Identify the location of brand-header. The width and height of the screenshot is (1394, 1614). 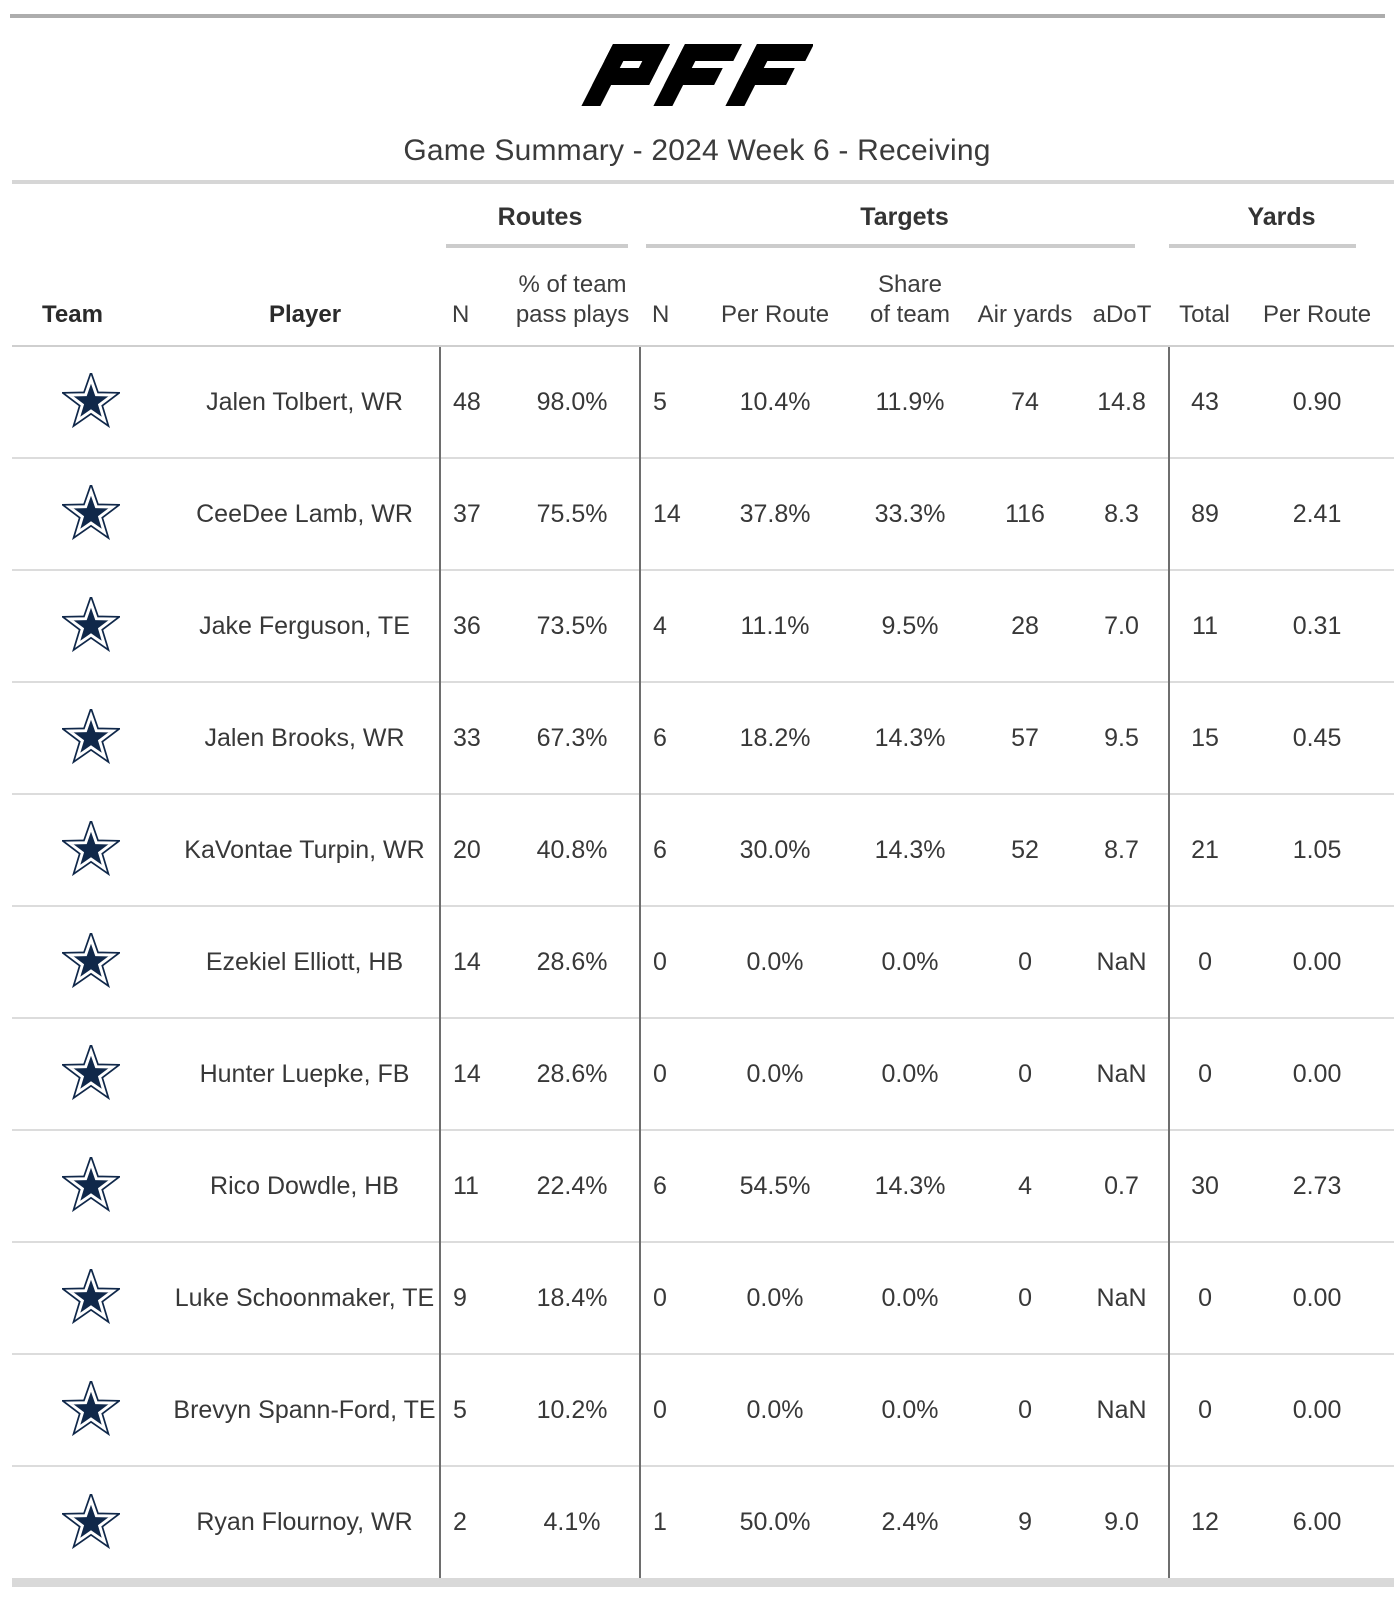
(697, 75).